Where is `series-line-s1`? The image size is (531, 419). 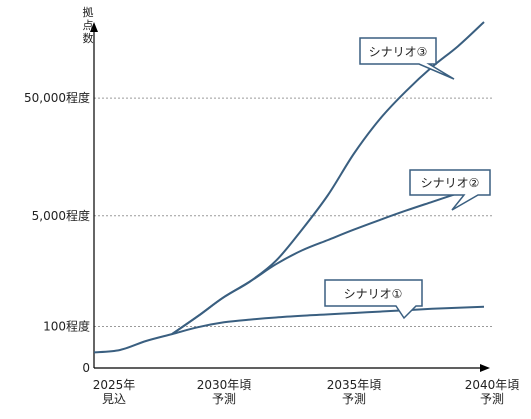
series-line-s1 is located at coordinates (289, 329).